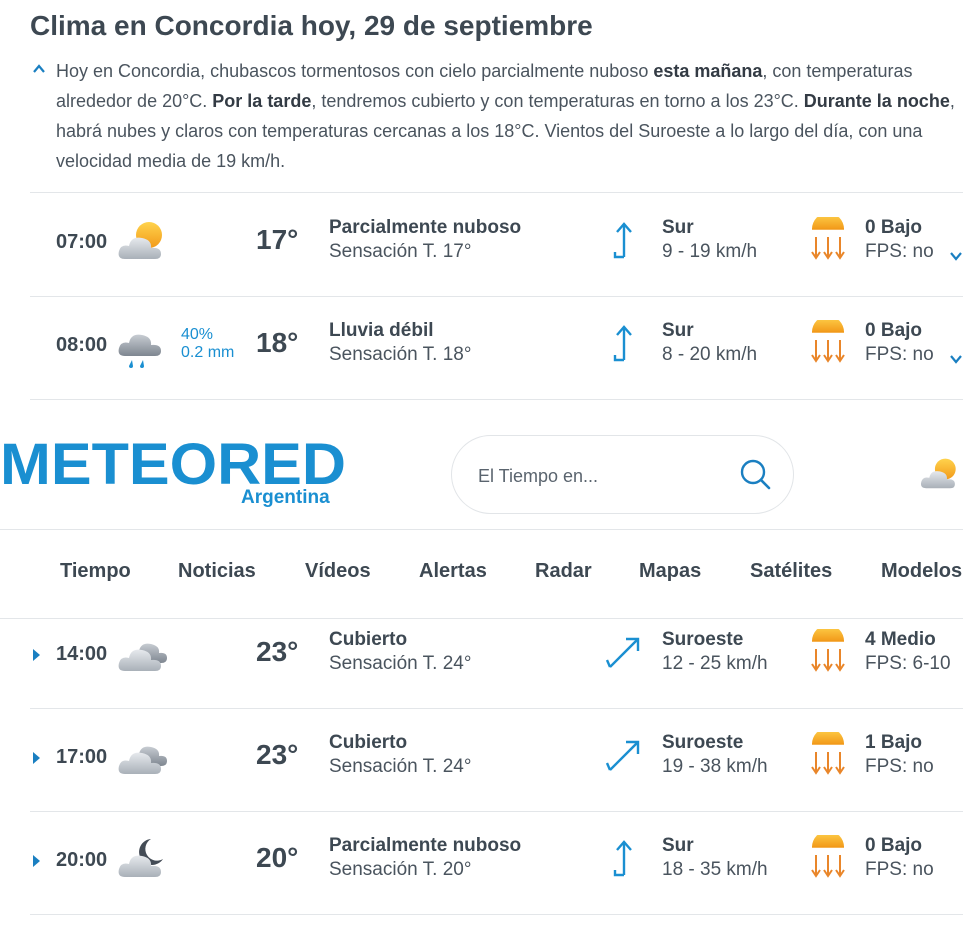  What do you see at coordinates (139, 351) in the screenshot?
I see `rain-cloud-icon` at bounding box center [139, 351].